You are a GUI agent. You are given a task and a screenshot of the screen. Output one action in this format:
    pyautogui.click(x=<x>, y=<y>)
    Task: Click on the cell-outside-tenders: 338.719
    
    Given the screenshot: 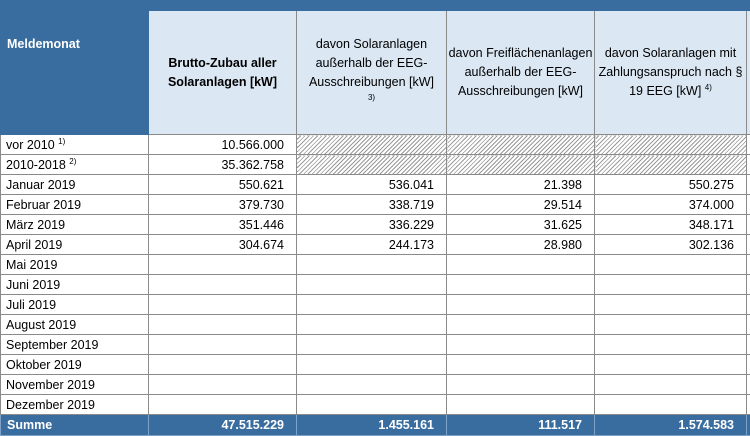 What is the action you would take?
    pyautogui.click(x=372, y=205)
    